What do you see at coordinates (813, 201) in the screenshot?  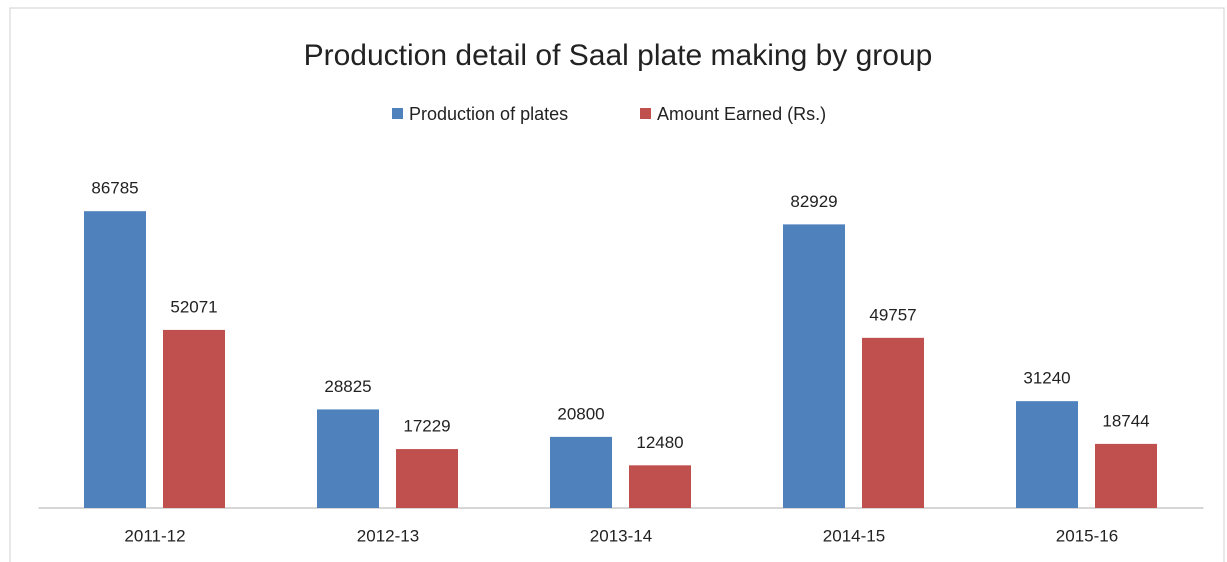 I see `value-label: 82929` at bounding box center [813, 201].